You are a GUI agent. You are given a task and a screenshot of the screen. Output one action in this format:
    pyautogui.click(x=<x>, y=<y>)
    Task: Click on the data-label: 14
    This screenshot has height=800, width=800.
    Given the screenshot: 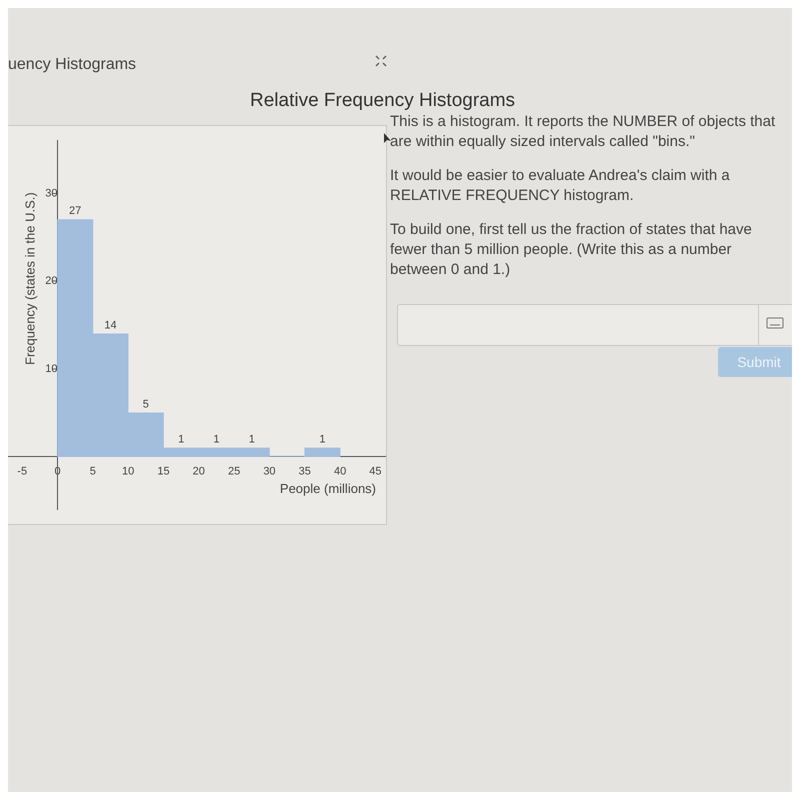 What is the action you would take?
    pyautogui.click(x=110, y=325)
    